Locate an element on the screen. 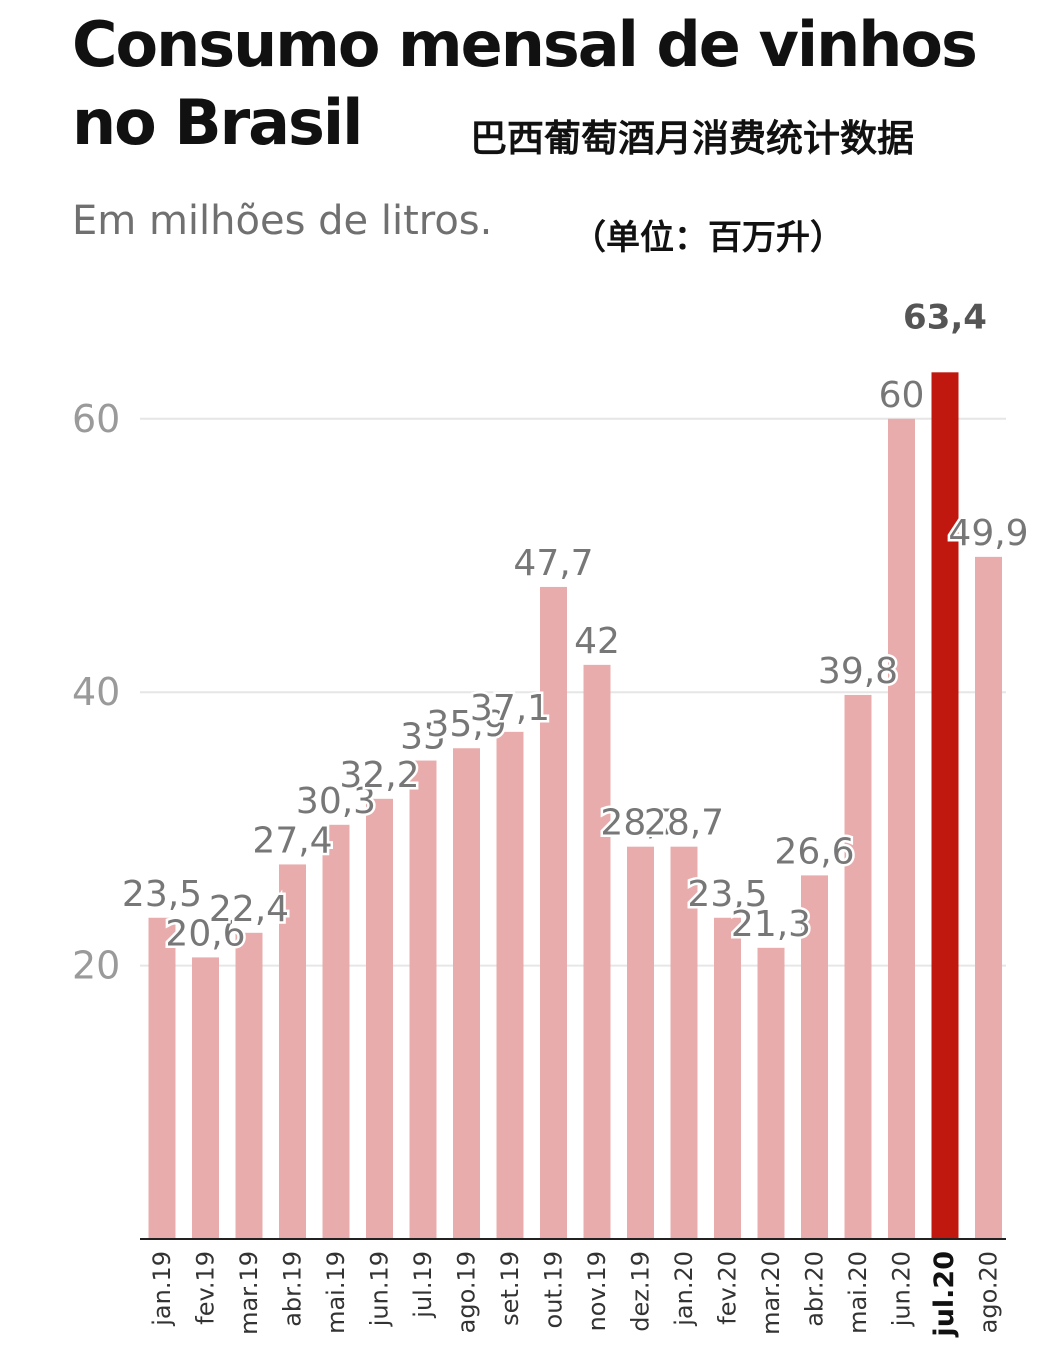 Image resolution: width=1061 pixels, height=1351 pixels. chart-title: Consumo mensal de vinhos no Brasil is located at coordinates (525, 83).